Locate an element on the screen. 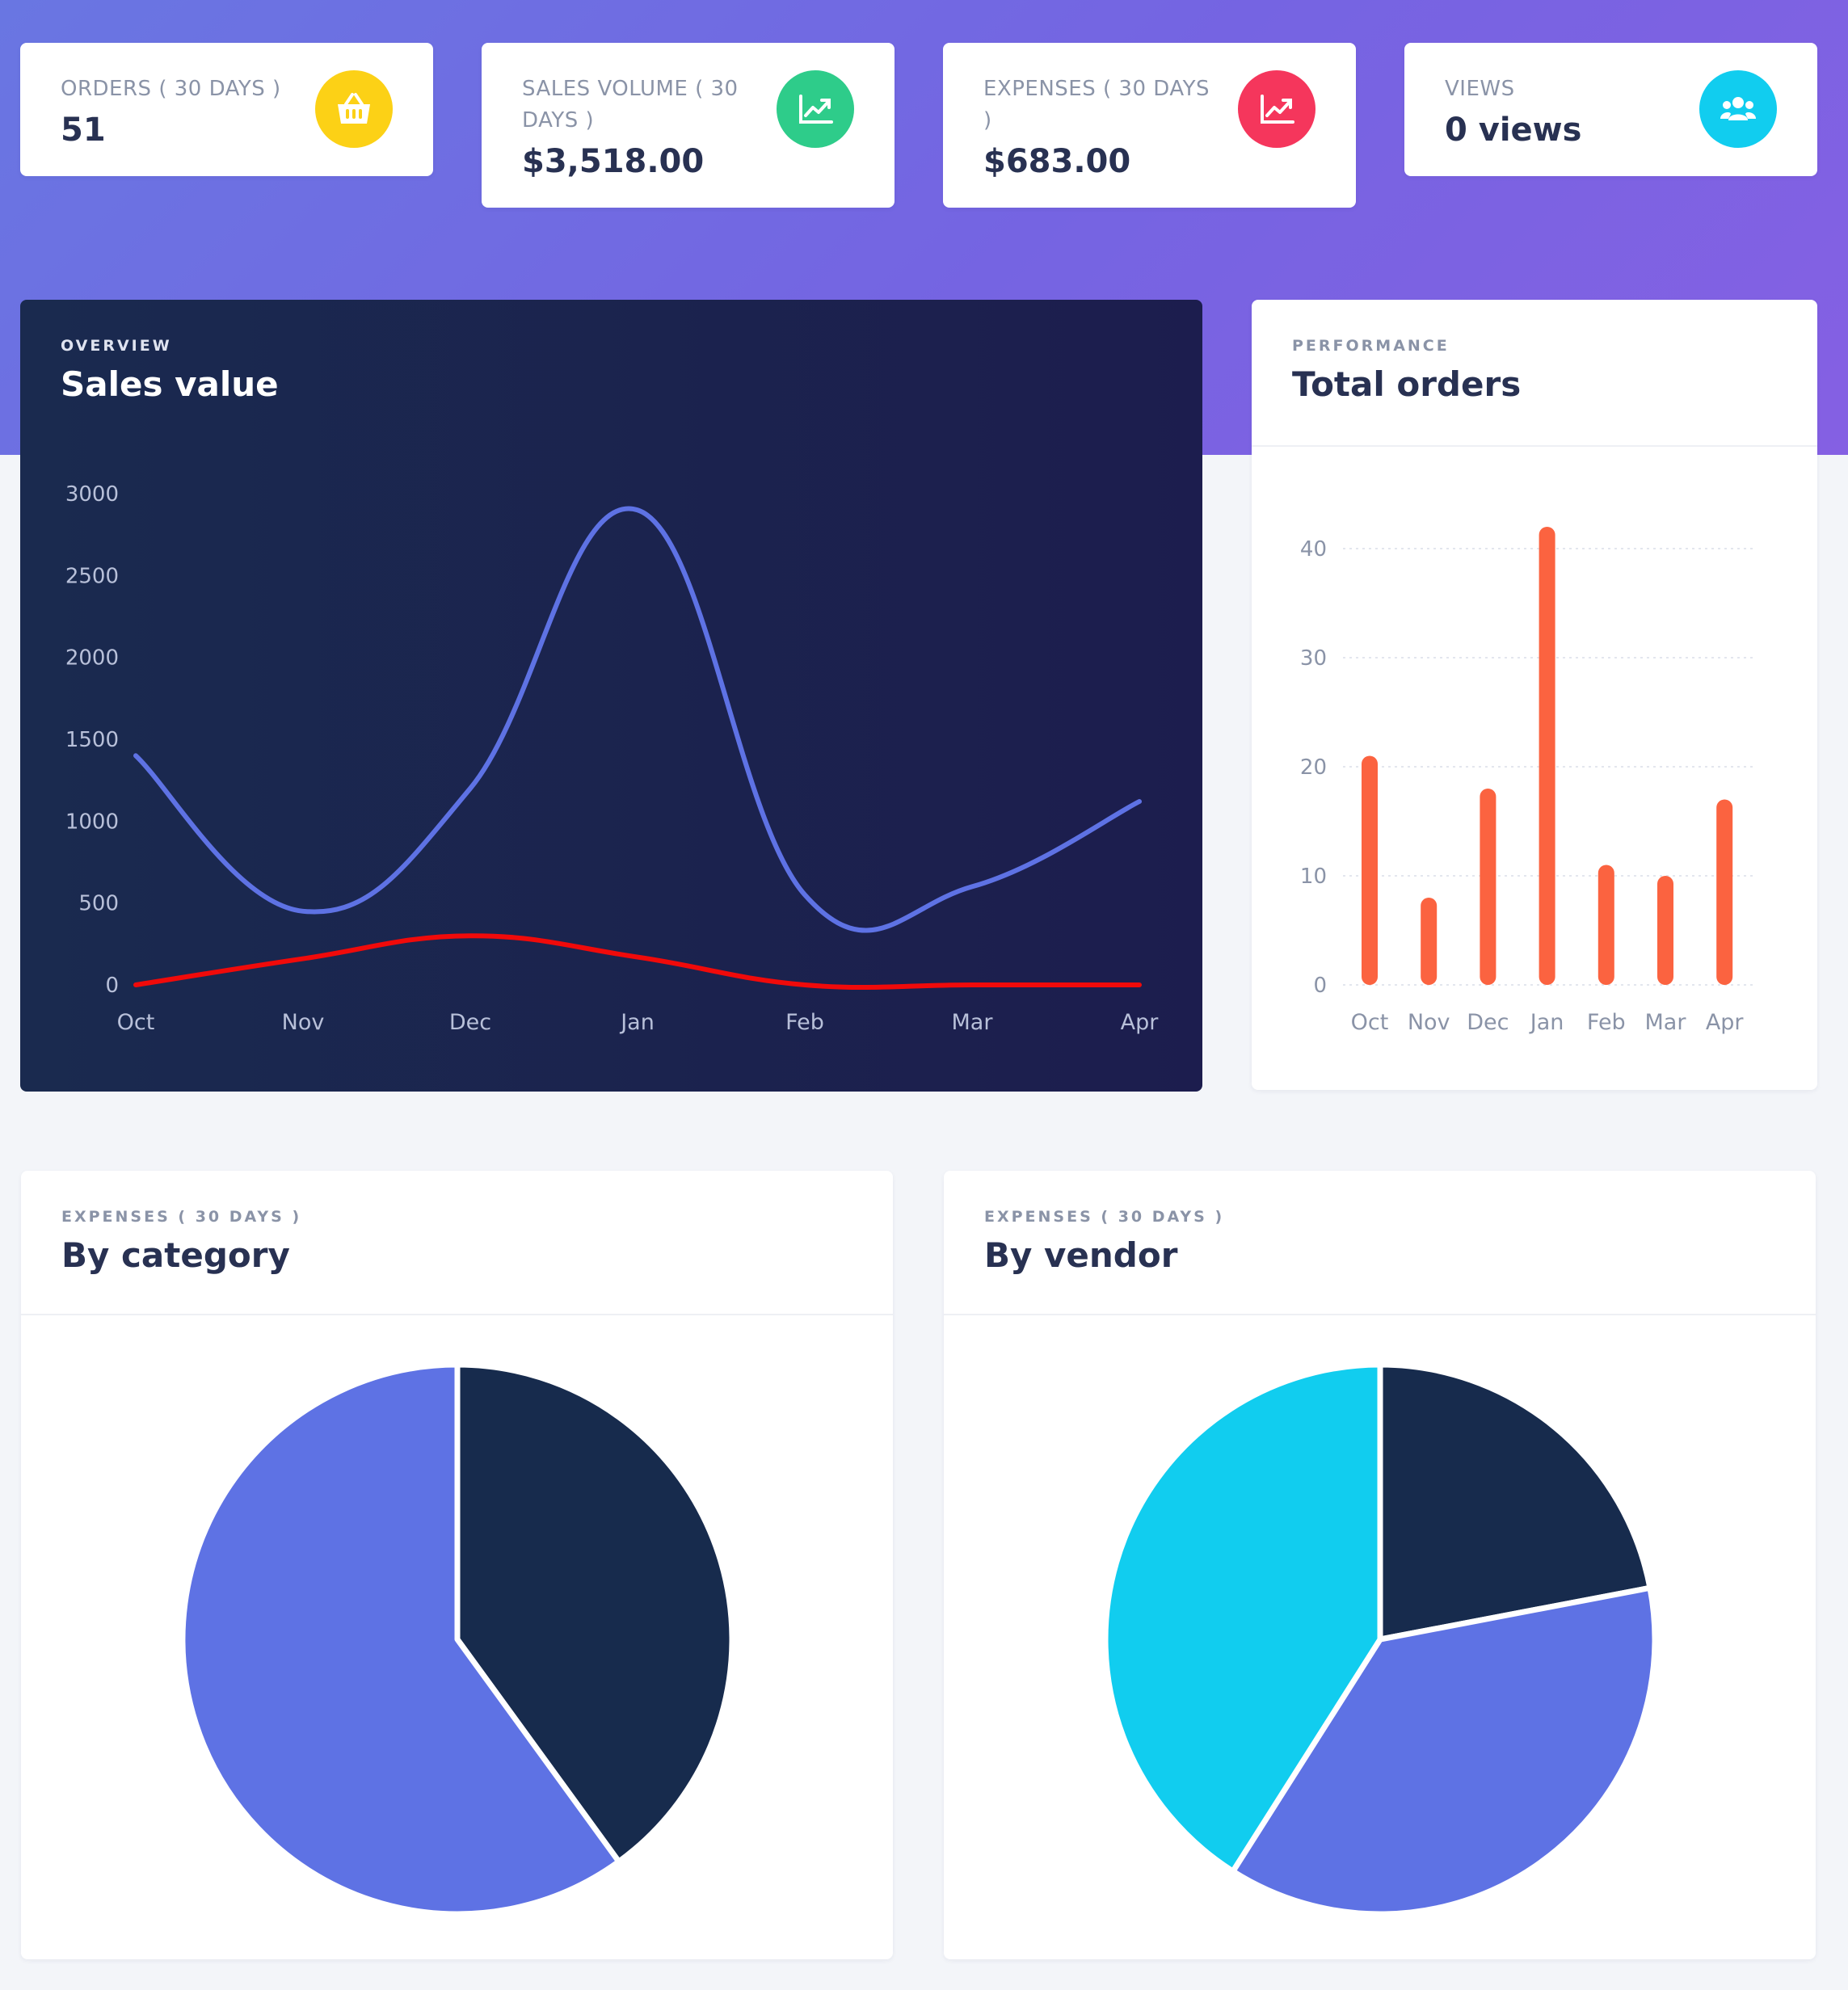 The image size is (1848, 1990). y-tick-label: 30 is located at coordinates (1313, 658).